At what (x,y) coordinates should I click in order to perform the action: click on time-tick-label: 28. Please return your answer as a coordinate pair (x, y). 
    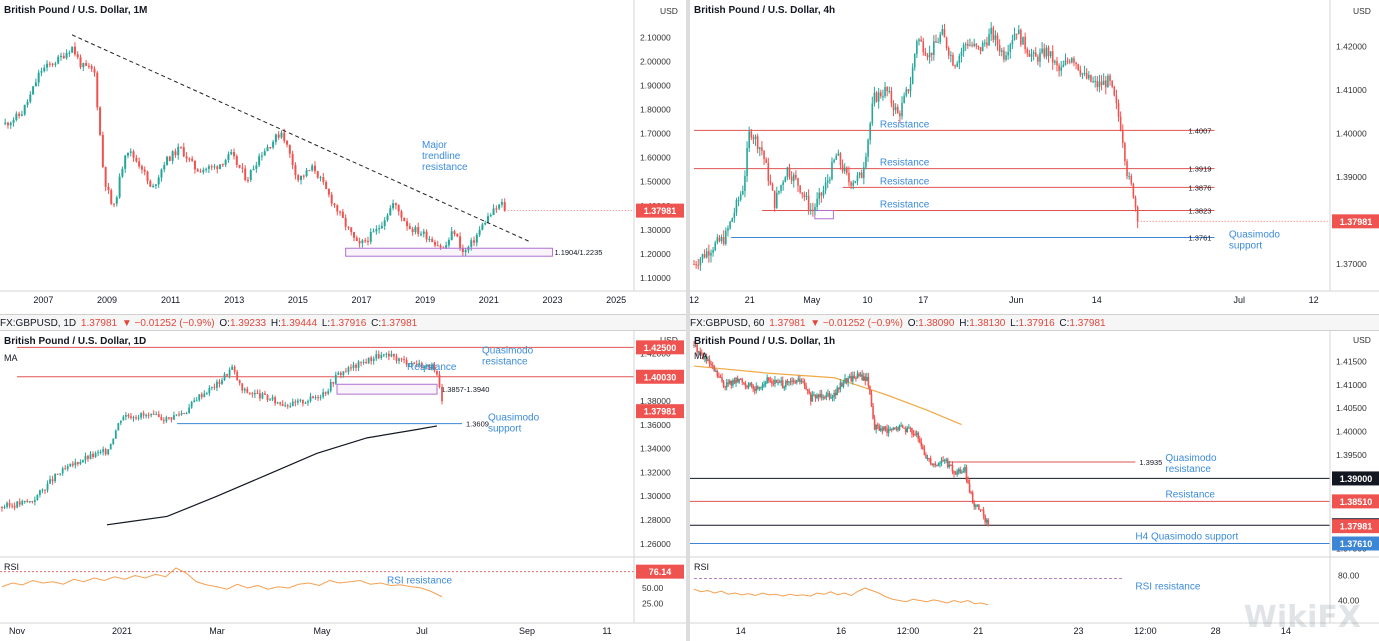
    Looking at the image, I should click on (1216, 631).